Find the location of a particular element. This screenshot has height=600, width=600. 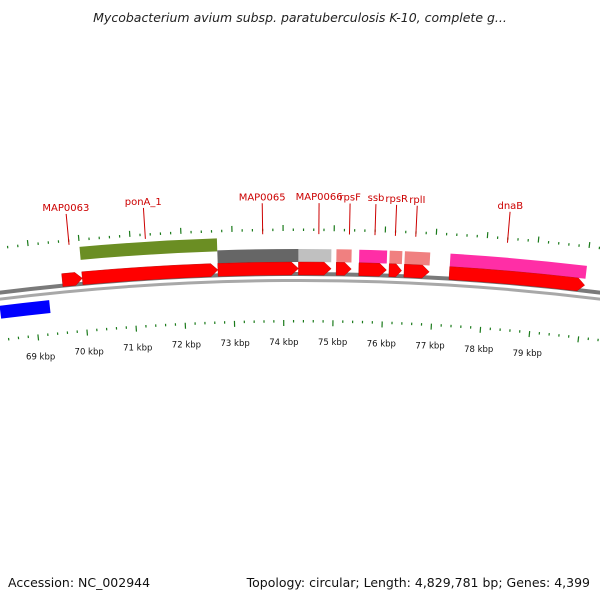

axis-tick-label: 73 kbp is located at coordinates (235, 344).